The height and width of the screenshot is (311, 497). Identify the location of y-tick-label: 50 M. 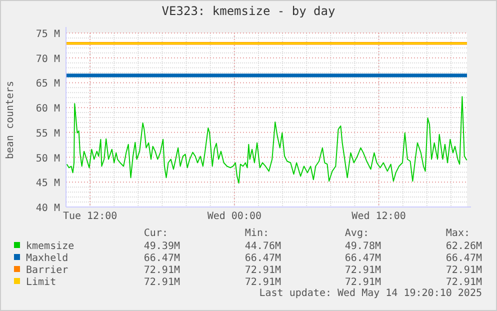
(48, 158).